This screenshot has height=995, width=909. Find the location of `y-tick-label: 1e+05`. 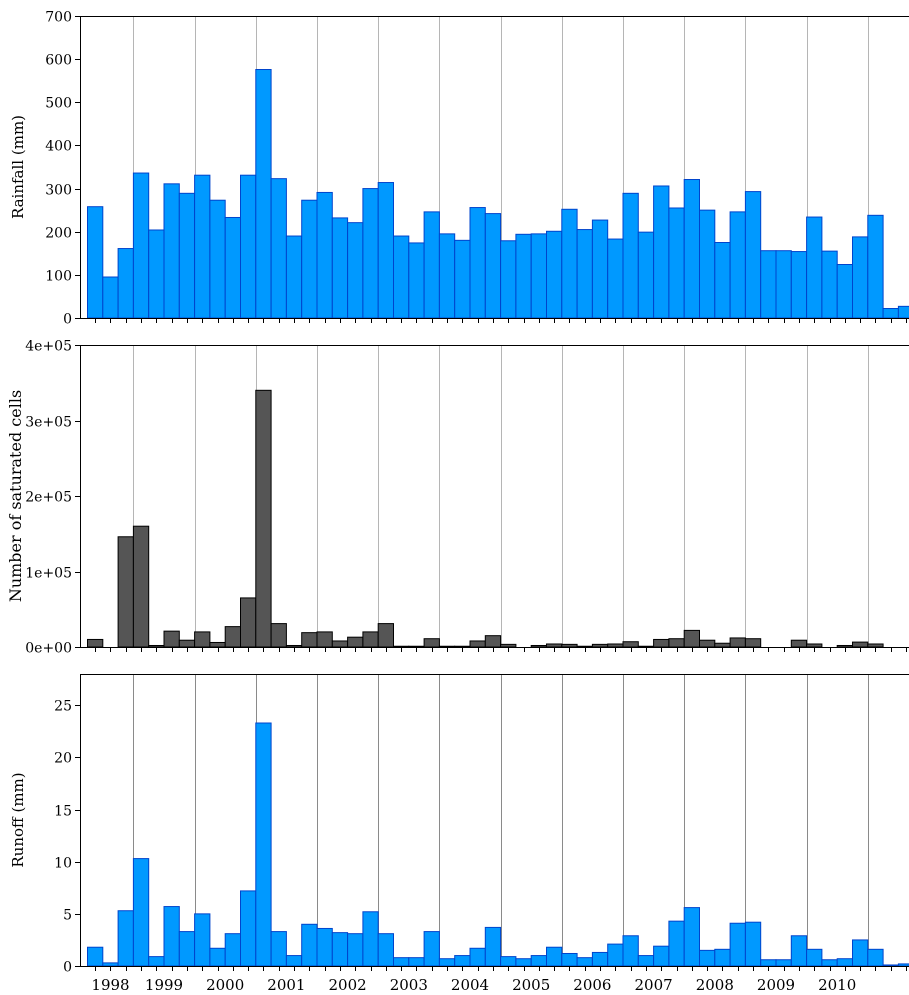

y-tick-label: 1e+05 is located at coordinates (48, 574).